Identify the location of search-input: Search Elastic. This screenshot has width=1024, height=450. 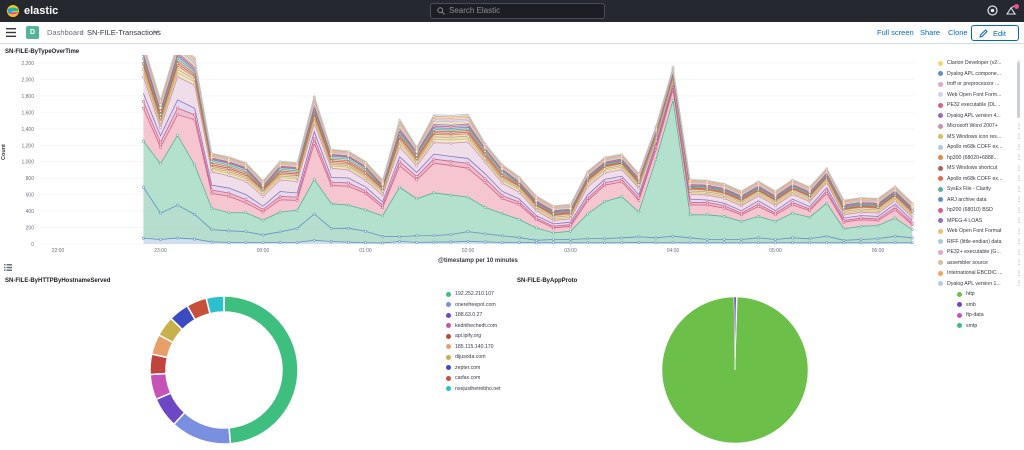
(517, 11).